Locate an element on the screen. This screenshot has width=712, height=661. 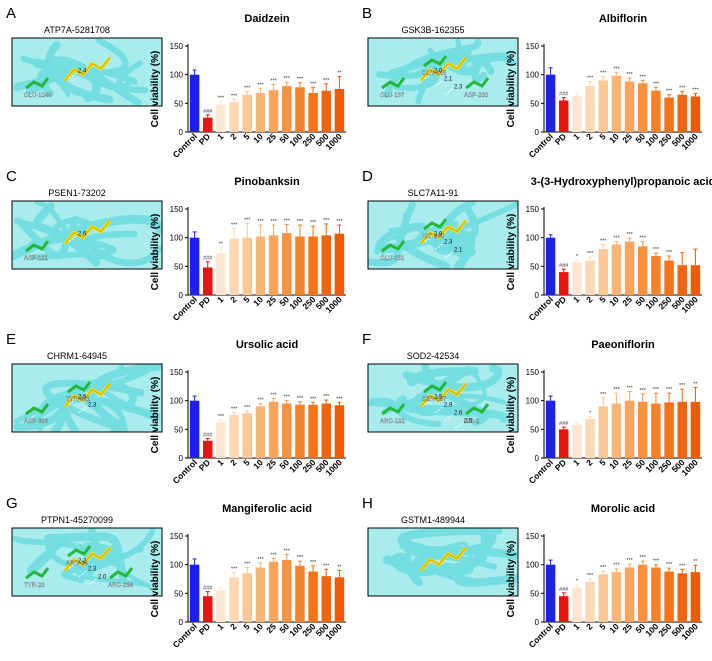
structure-label: SLC7A11-91 is located at coordinates (433, 193).